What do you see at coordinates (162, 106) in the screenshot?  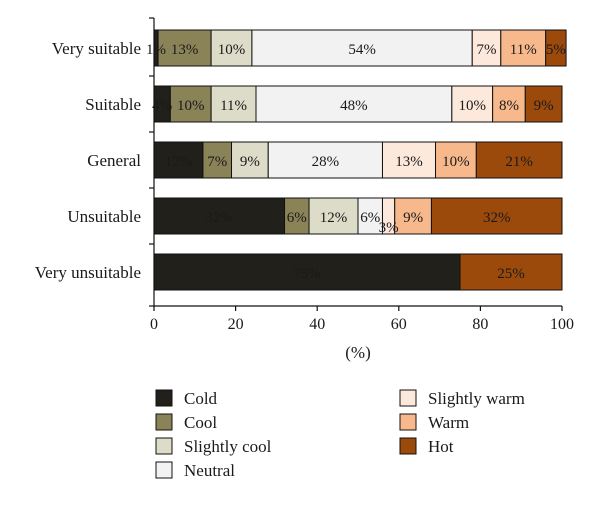 I see `bar-label: 4%` at bounding box center [162, 106].